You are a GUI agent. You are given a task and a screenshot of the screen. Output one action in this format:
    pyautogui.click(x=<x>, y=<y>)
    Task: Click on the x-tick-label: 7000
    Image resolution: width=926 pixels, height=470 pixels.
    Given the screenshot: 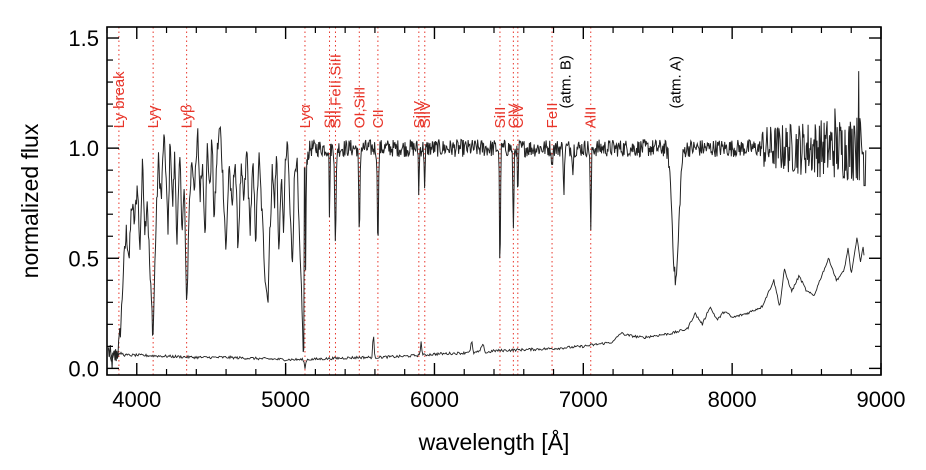 What is the action you would take?
    pyautogui.click(x=583, y=399)
    